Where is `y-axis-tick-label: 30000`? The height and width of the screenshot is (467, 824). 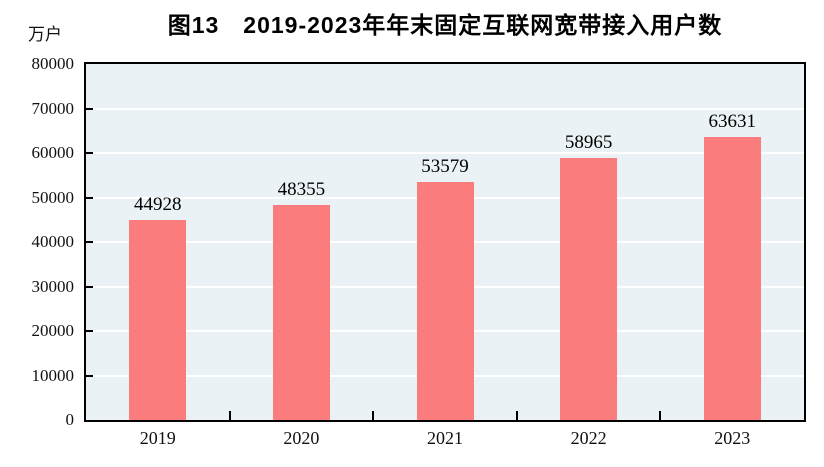 y-axis-tick-label: 30000 is located at coordinates (53, 286).